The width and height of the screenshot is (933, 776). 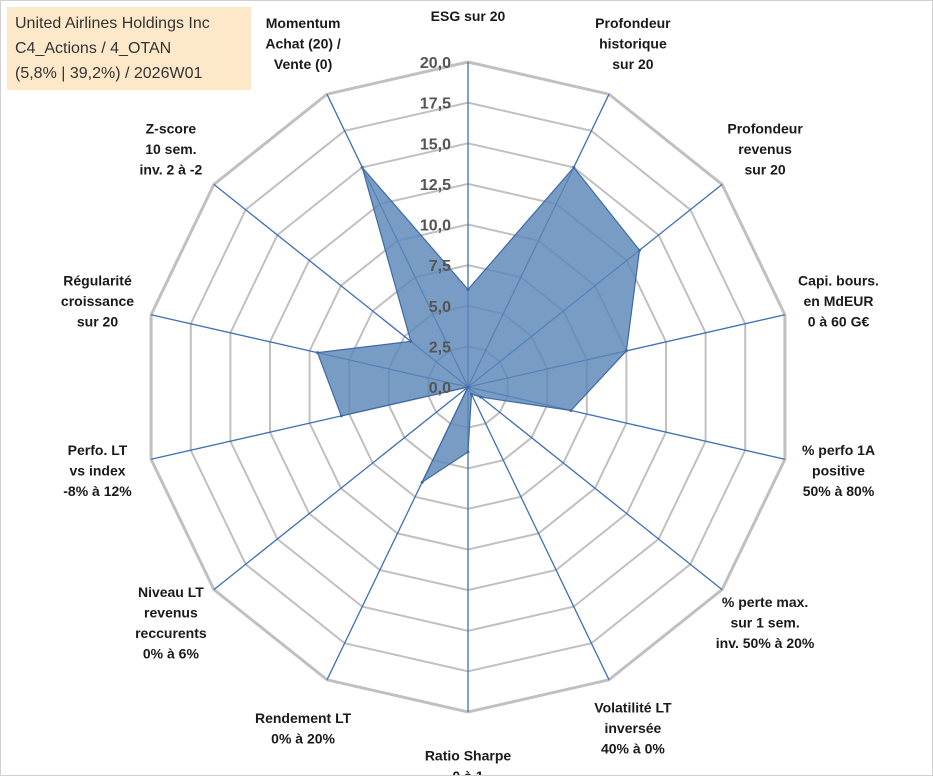 What do you see at coordinates (171, 633) in the screenshot?
I see `axis-label-line: reccurents` at bounding box center [171, 633].